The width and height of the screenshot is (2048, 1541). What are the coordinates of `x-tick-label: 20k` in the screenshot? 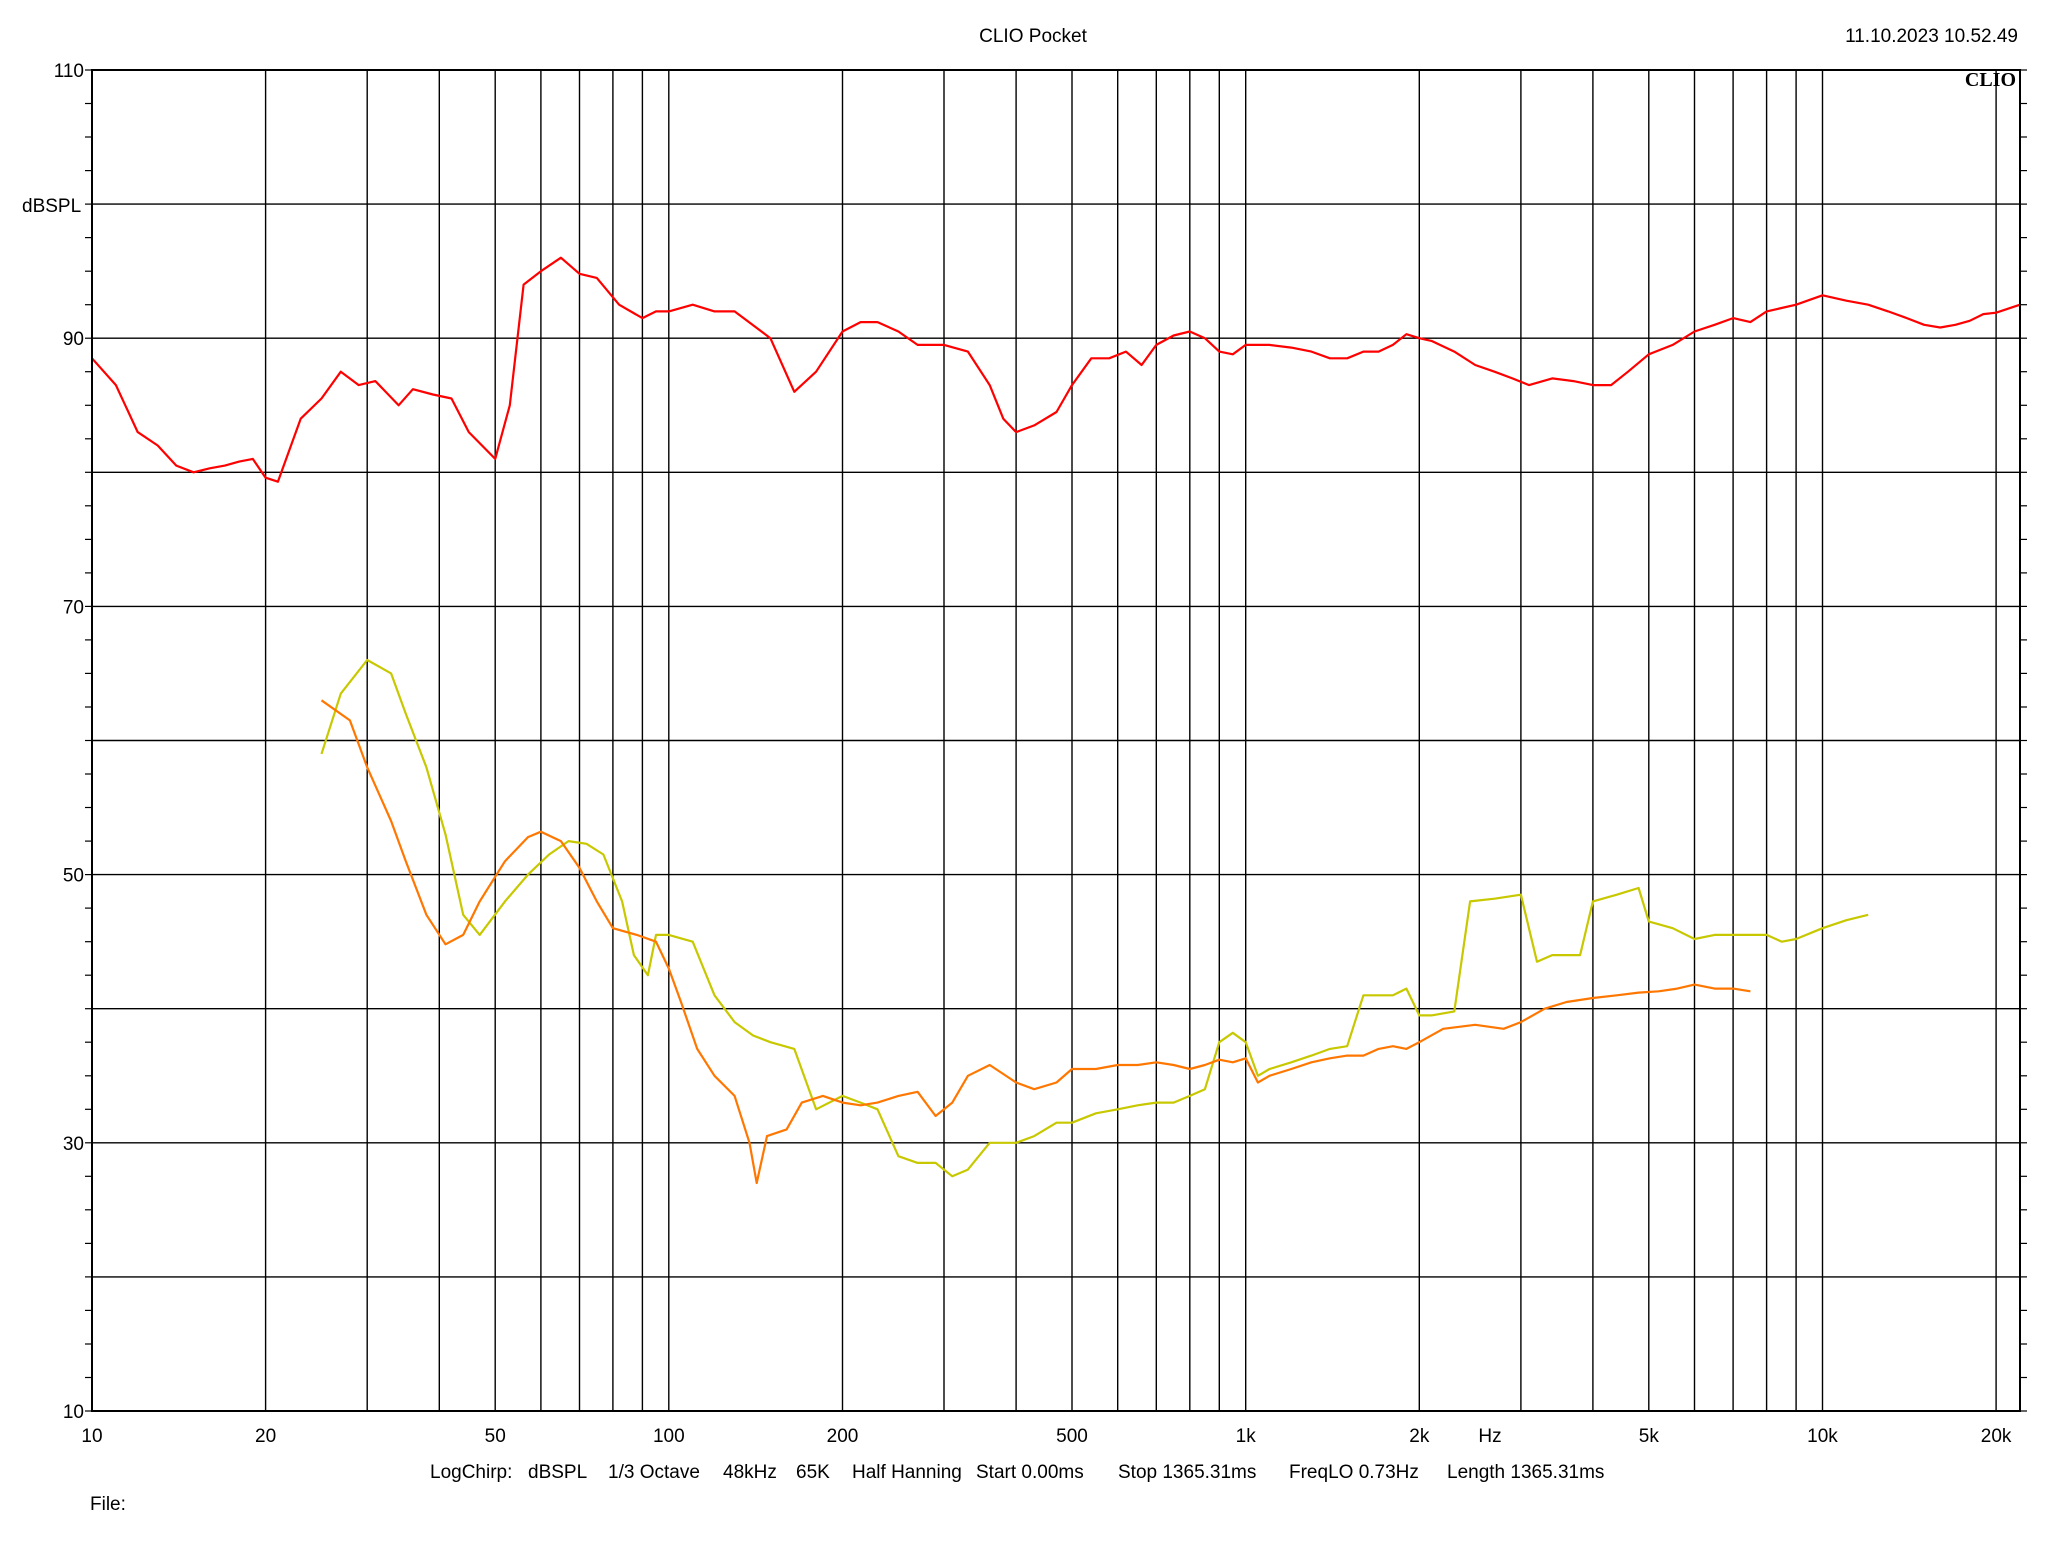 It's located at (1996, 1436).